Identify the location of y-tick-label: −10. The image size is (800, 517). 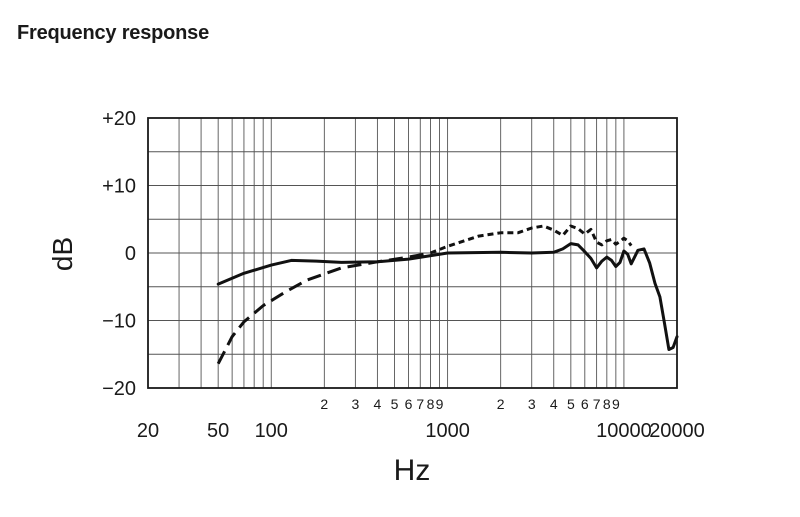
(119, 322).